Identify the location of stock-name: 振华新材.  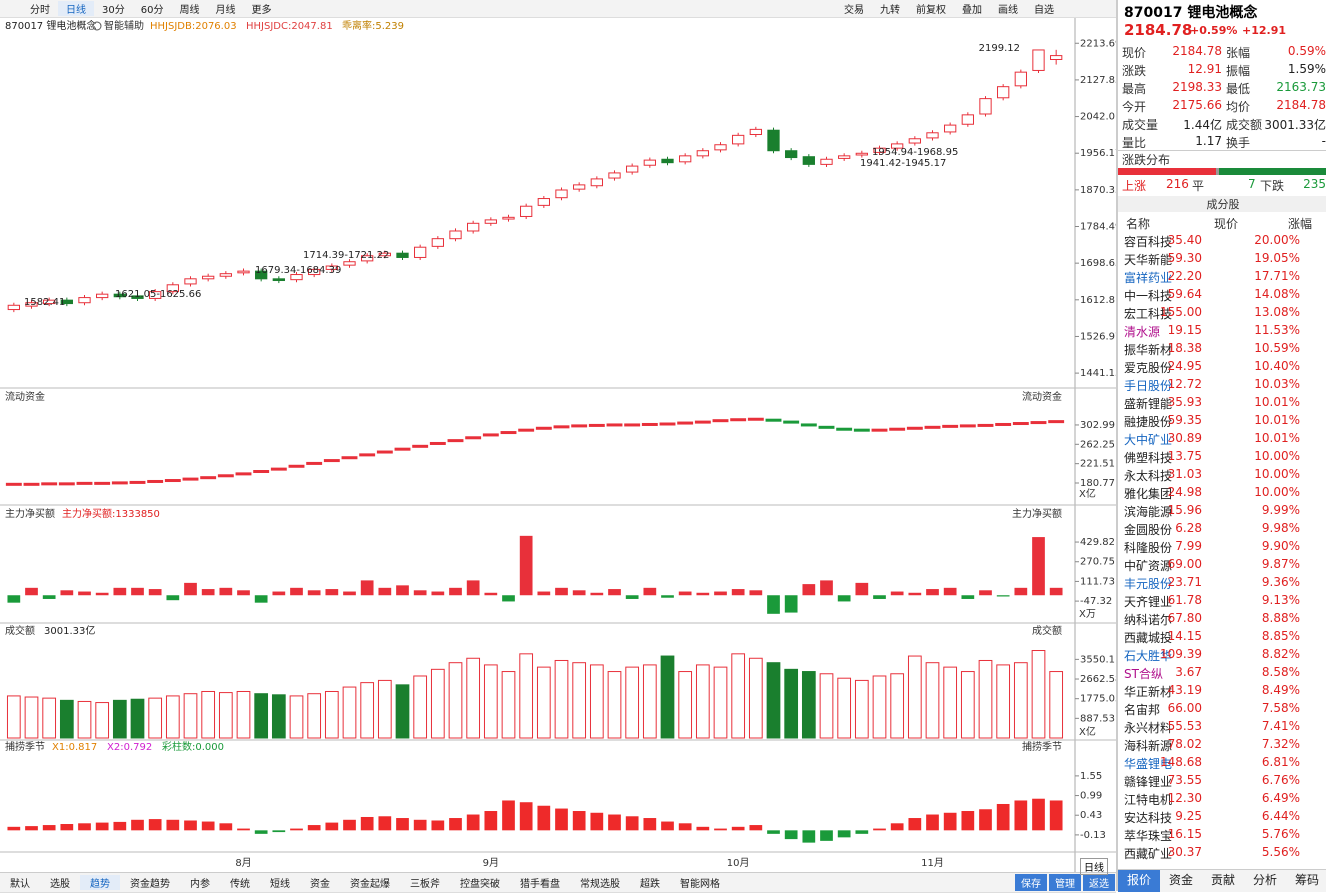
(1148, 350).